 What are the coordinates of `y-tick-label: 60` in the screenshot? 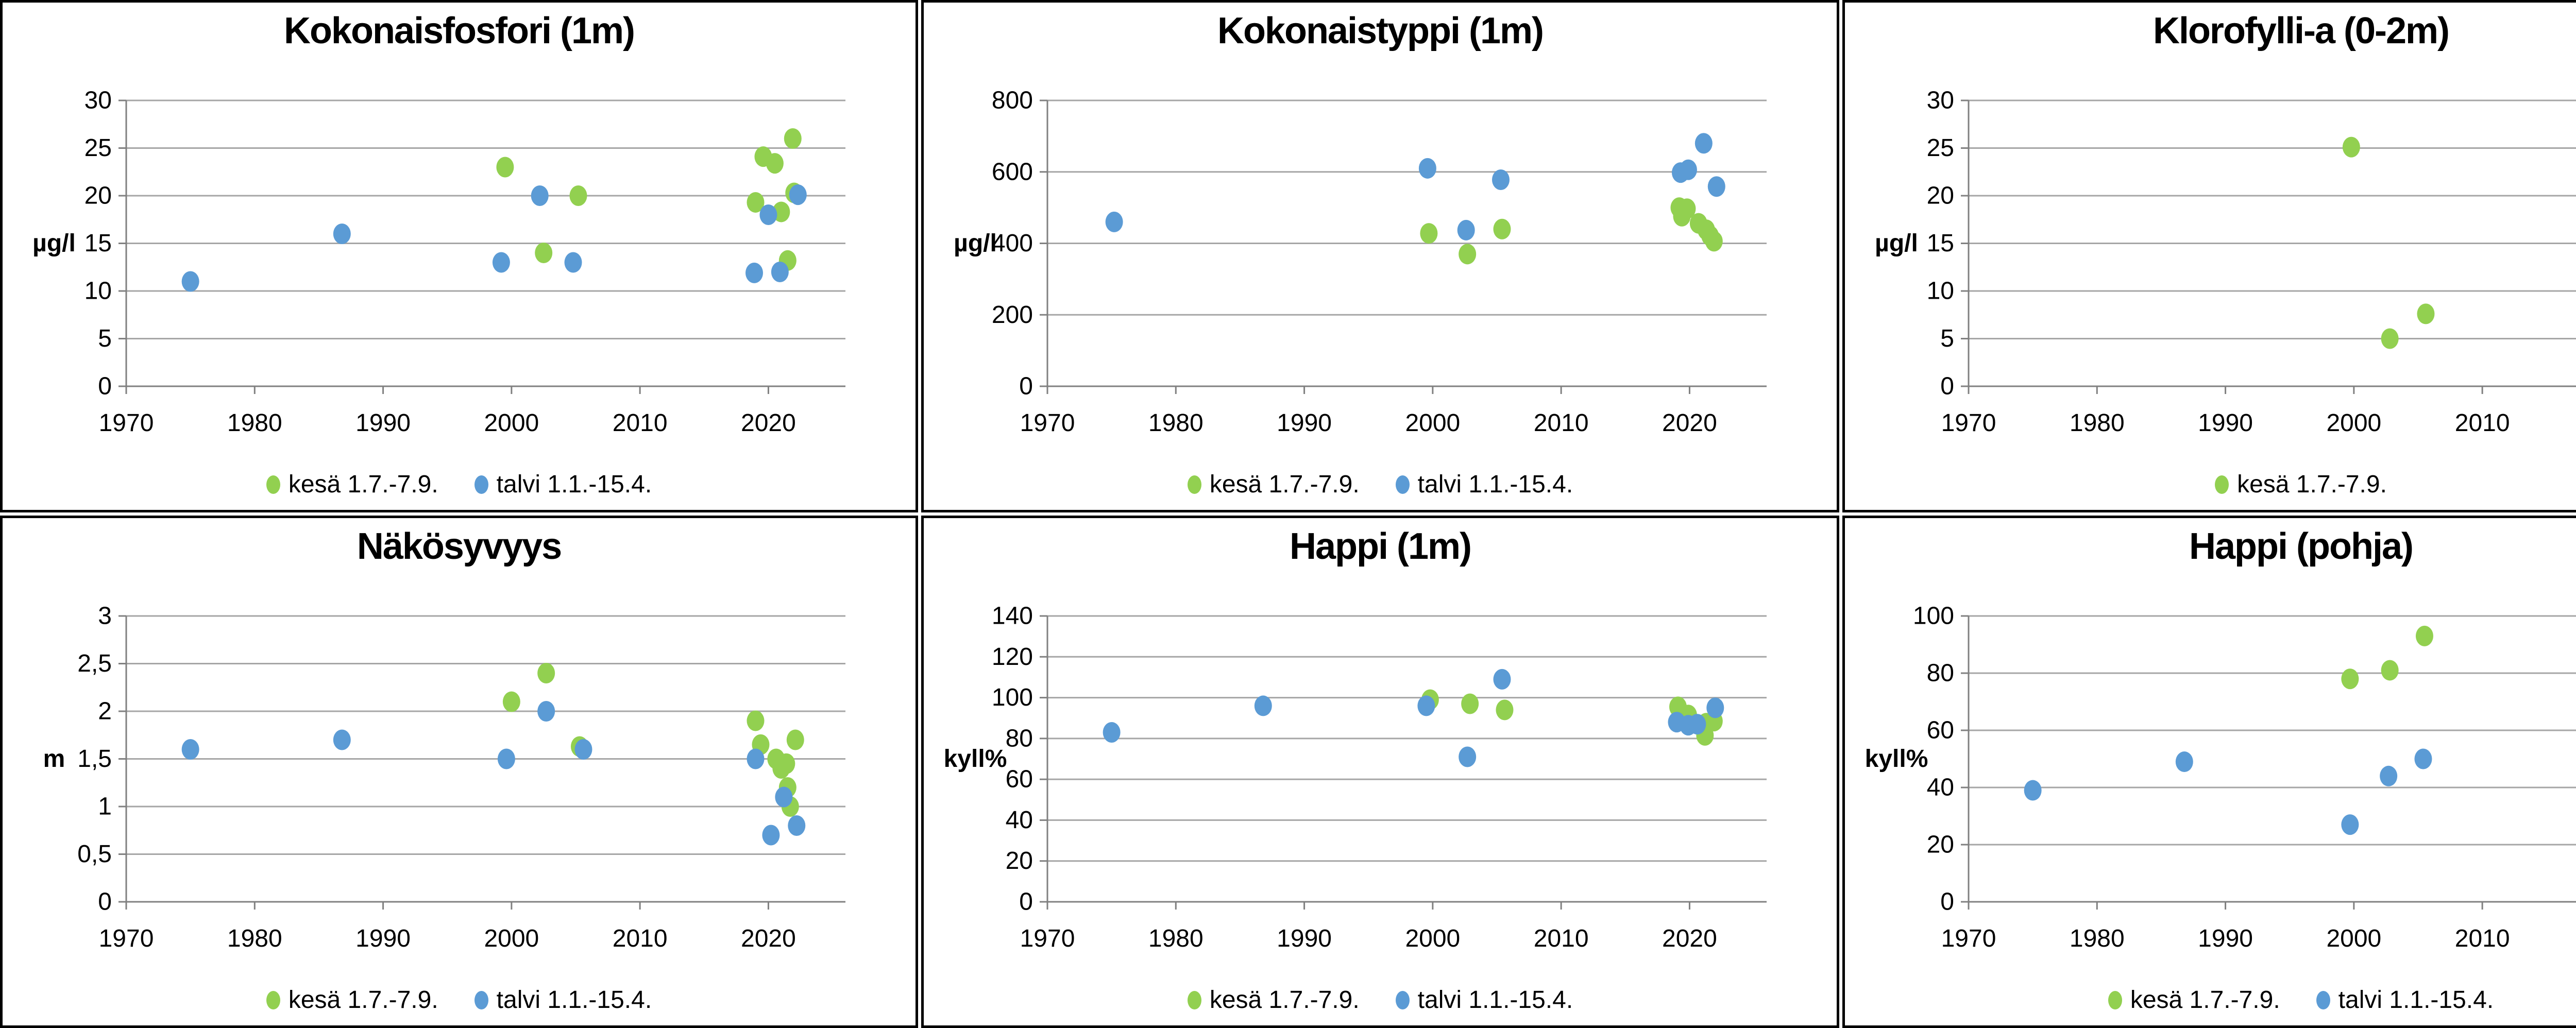 It's located at (1940, 730).